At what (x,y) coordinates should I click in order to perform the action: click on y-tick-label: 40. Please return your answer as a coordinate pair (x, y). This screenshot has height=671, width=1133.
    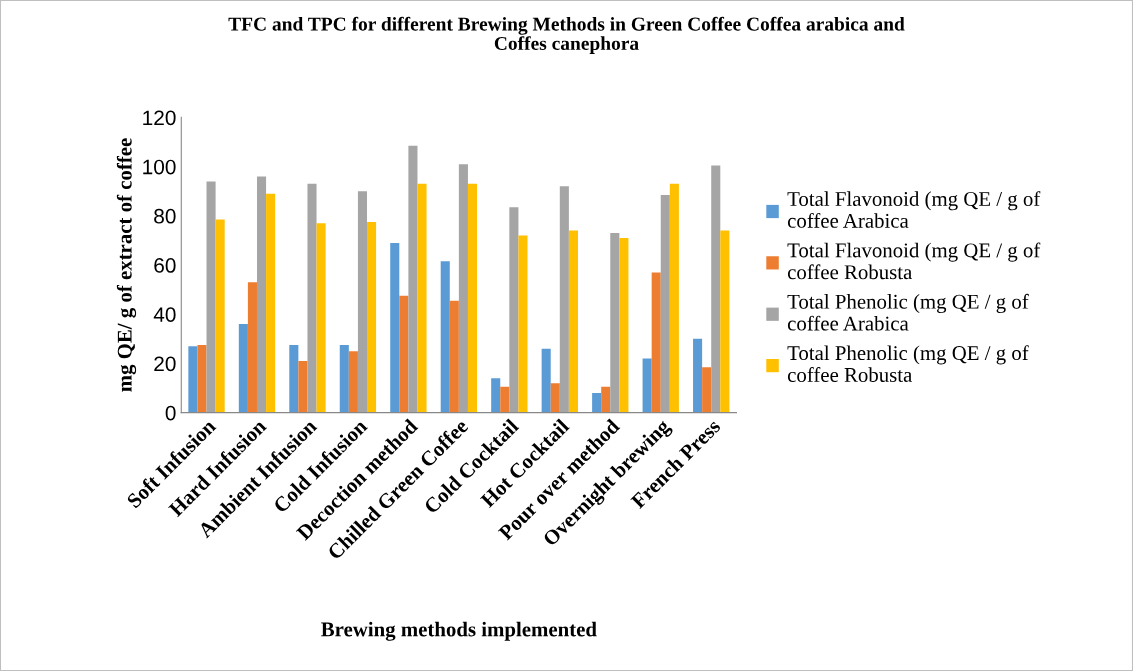
    Looking at the image, I should click on (164, 315).